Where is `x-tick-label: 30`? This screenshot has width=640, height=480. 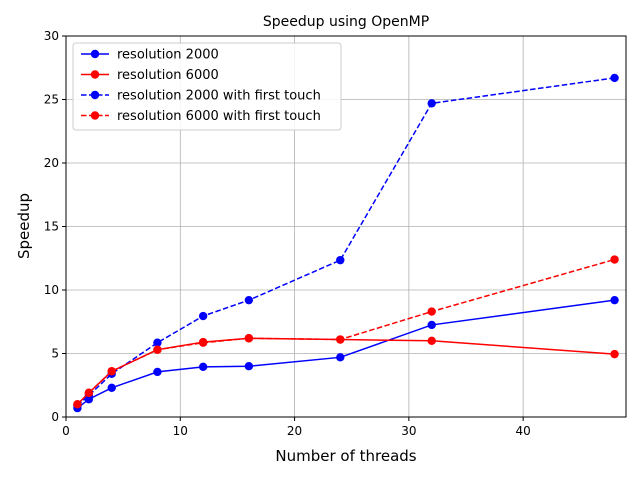
x-tick-label: 30 is located at coordinates (408, 431).